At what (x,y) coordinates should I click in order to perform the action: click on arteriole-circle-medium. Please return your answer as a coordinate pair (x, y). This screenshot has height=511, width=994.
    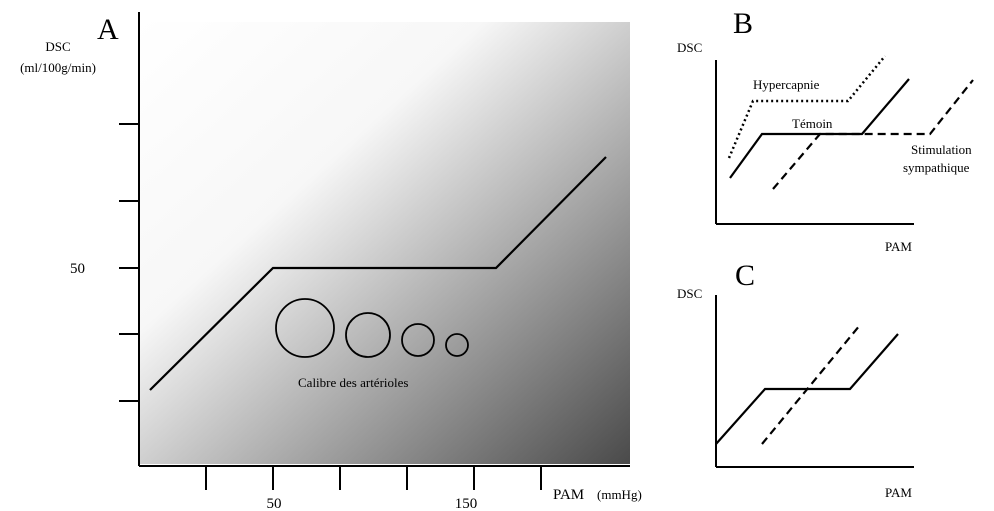
    Looking at the image, I should click on (368, 335).